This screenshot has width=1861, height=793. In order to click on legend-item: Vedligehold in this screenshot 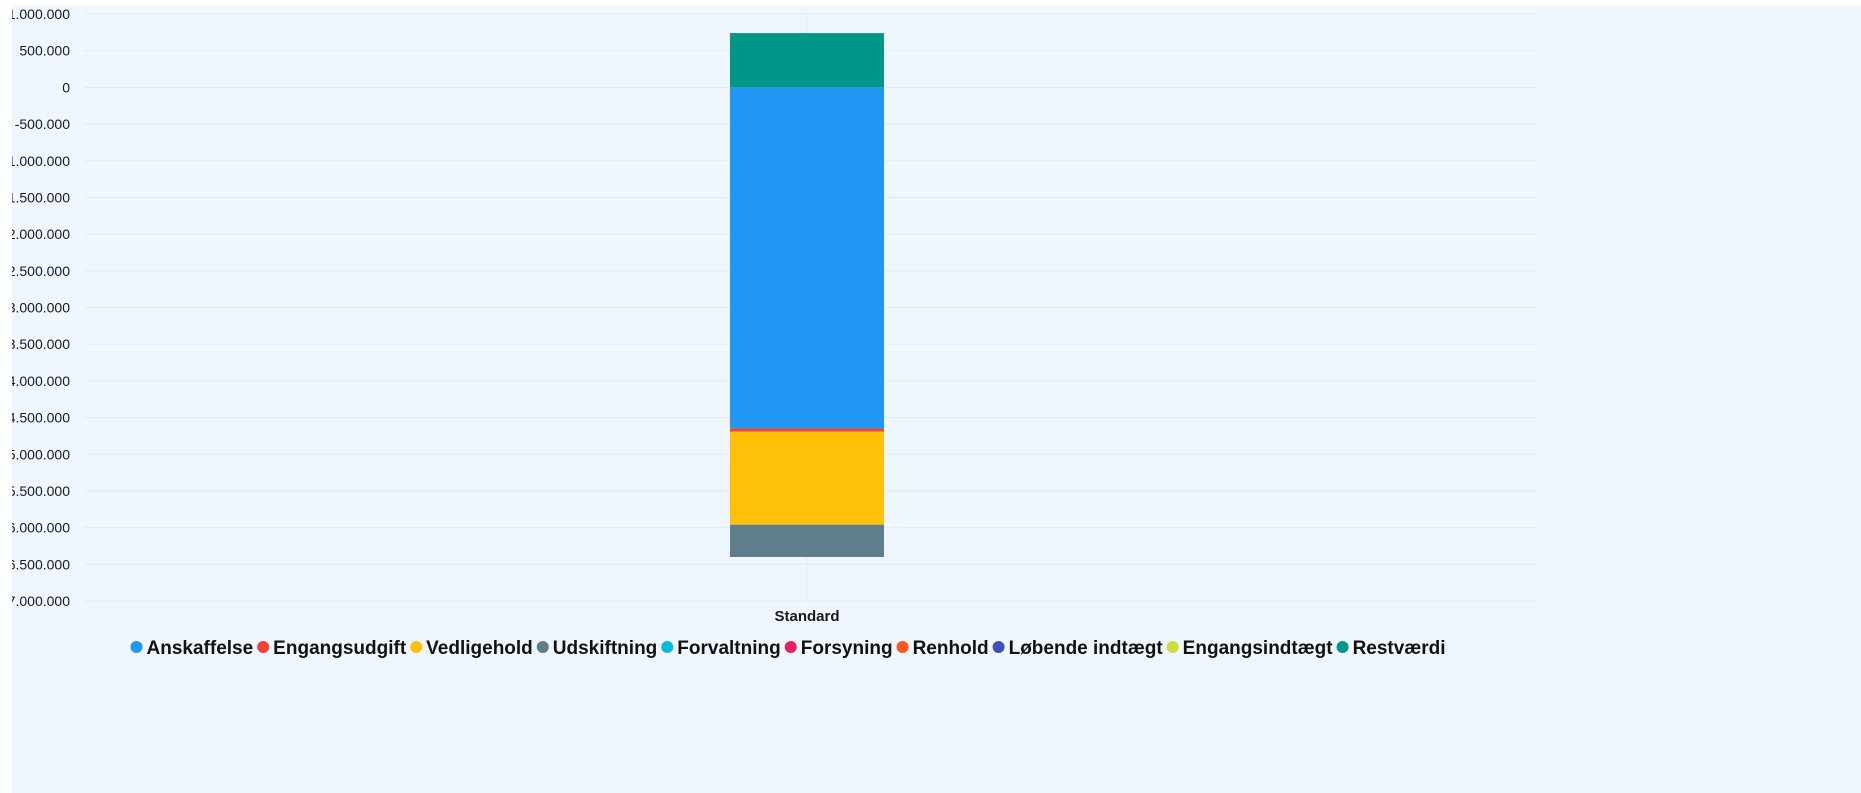, I will do `click(471, 648)`.